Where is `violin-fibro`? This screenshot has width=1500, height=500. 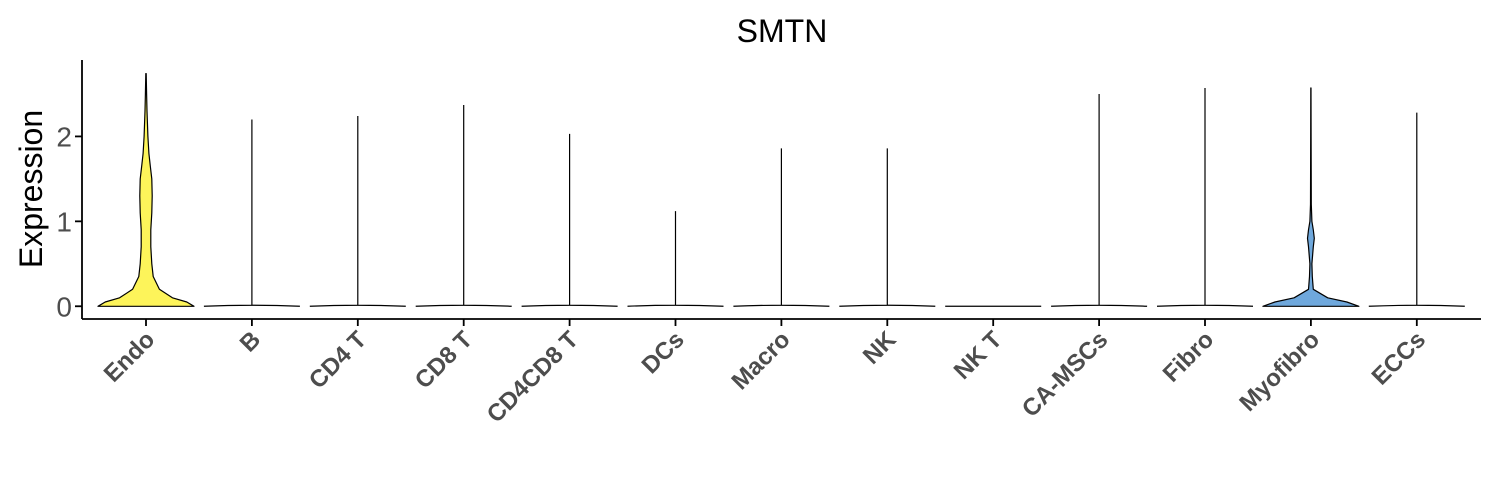
violin-fibro is located at coordinates (1205, 197).